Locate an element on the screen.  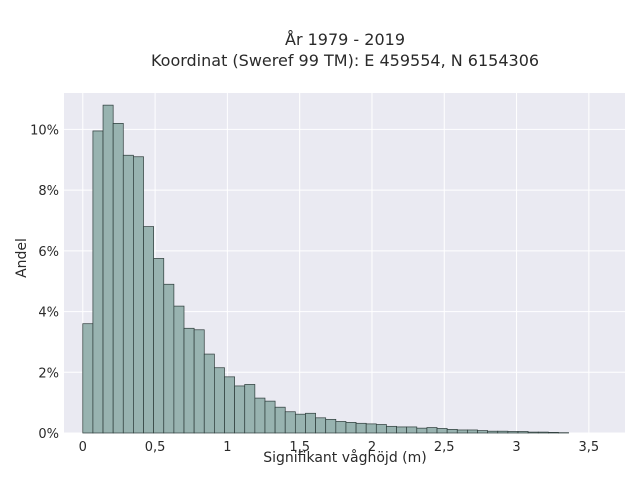
x-tick-label: 2,5 is located at coordinates (444, 447).